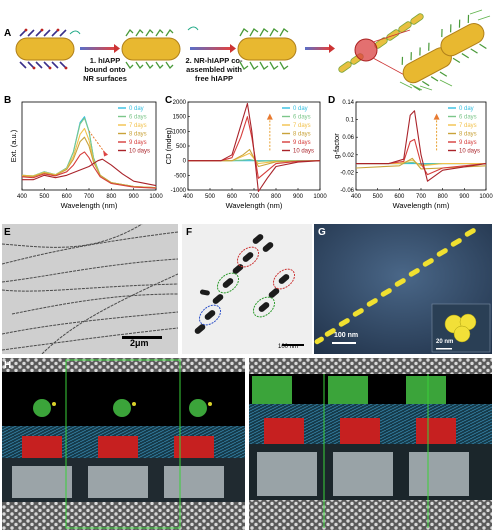 The image size is (494, 532). What do you see at coordinates (134, 197) in the screenshot?
I see `xtick-label-B-900: 900` at bounding box center [134, 197].